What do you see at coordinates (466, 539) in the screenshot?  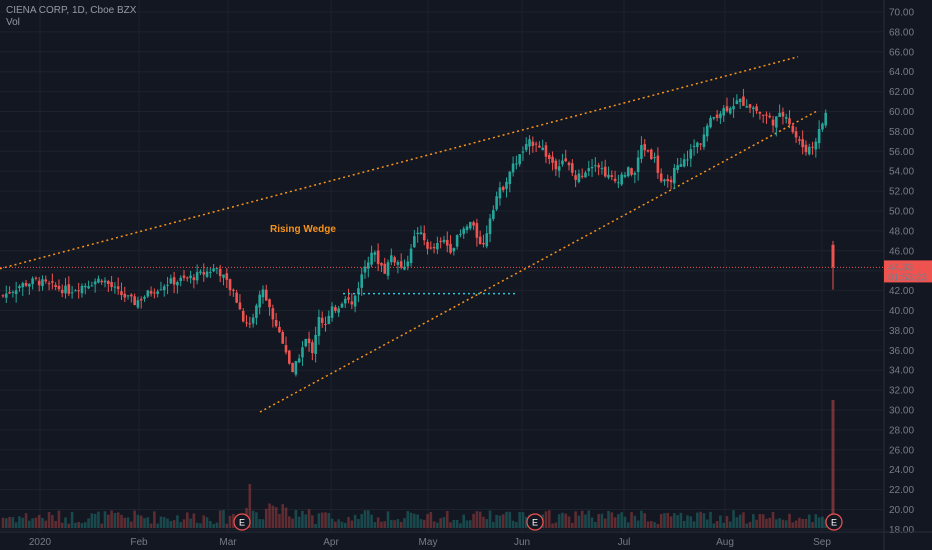 I see `time-axis: 2020 Feb Mar Apr May Jun Jul Aug Sep` at bounding box center [466, 539].